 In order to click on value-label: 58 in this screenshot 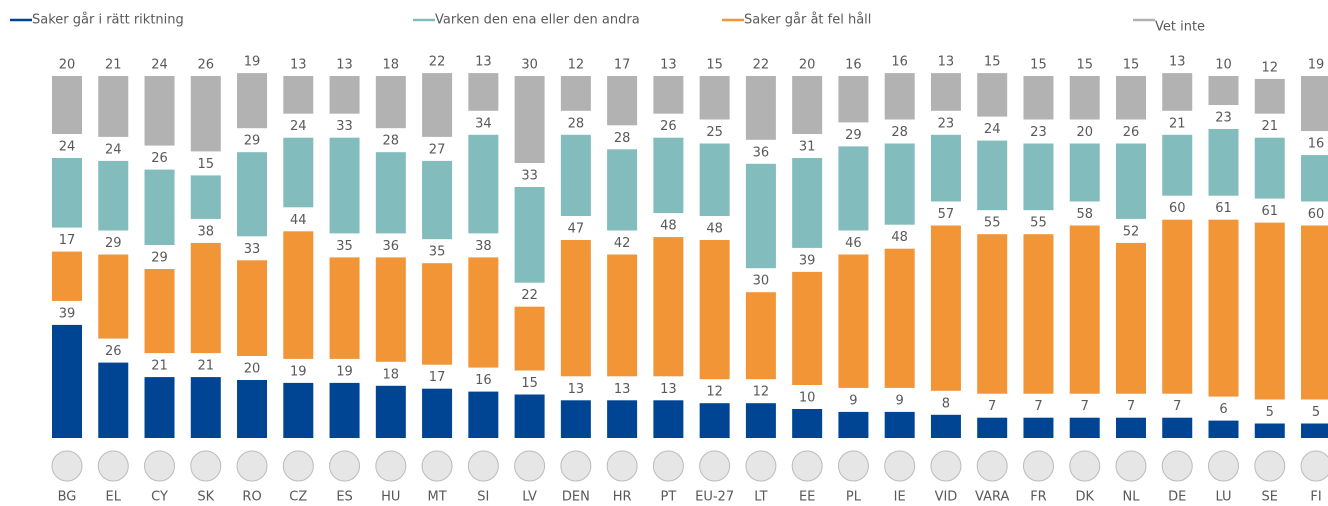, I will do `click(1084, 214)`.